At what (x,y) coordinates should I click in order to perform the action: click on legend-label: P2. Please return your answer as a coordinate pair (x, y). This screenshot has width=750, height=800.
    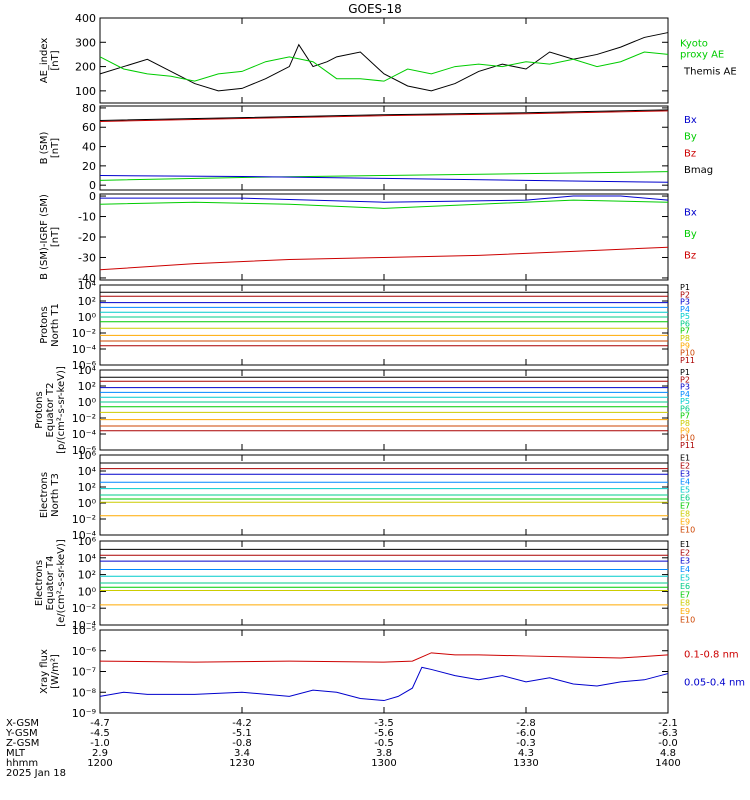
    Looking at the image, I should click on (685, 294).